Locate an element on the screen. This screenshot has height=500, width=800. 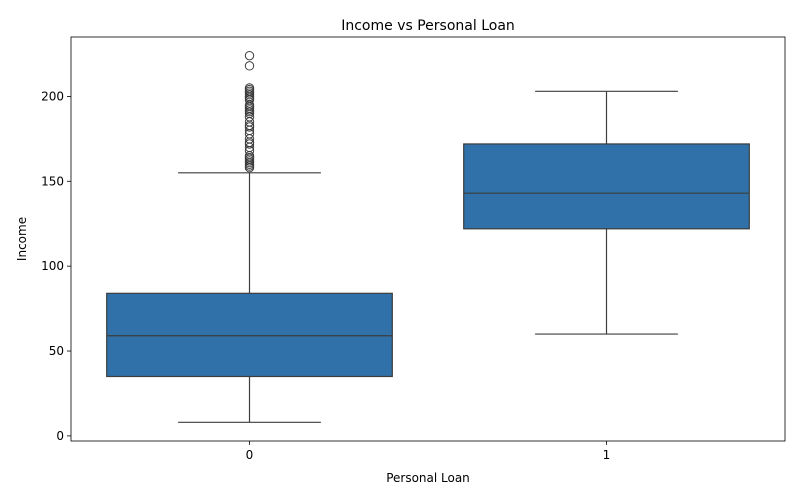
y-tick-label: 200 is located at coordinates (52, 96).